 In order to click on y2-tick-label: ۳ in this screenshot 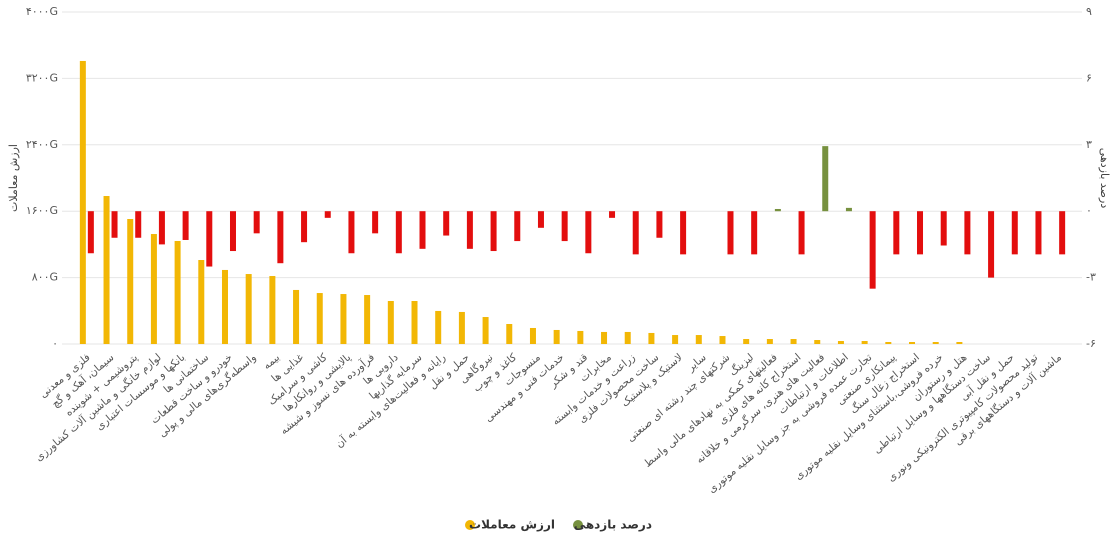, I will do `click(1089, 144)`.